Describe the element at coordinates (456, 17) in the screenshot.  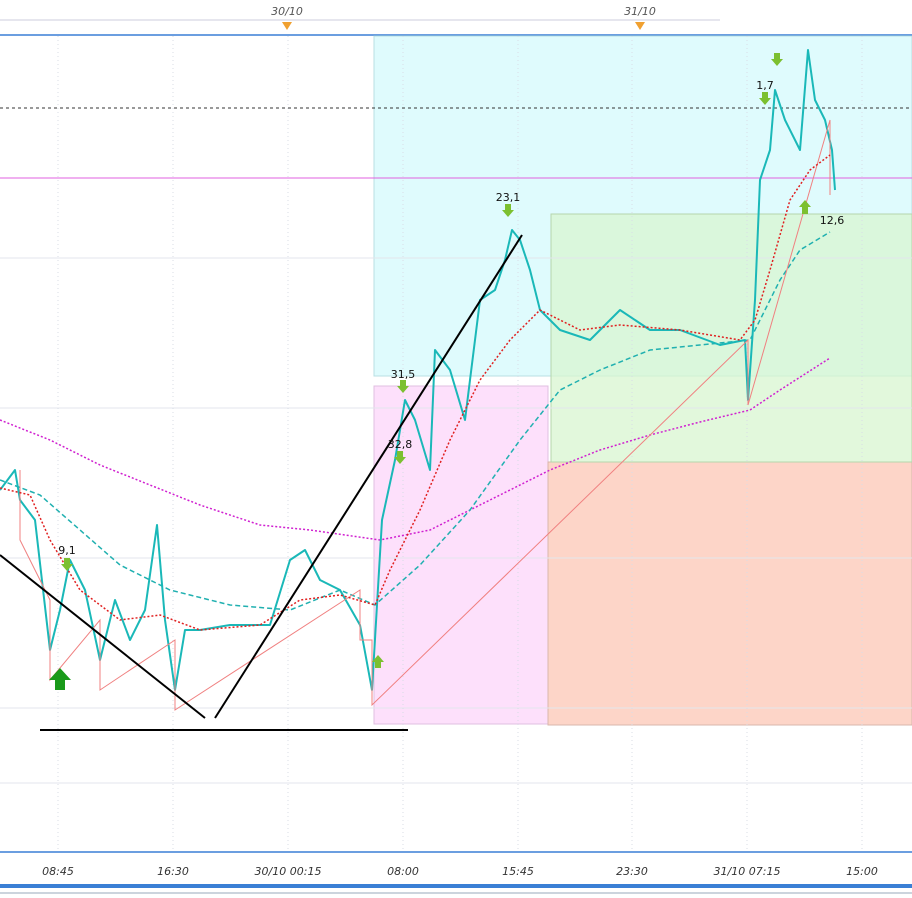
I see `date-strip` at that location.